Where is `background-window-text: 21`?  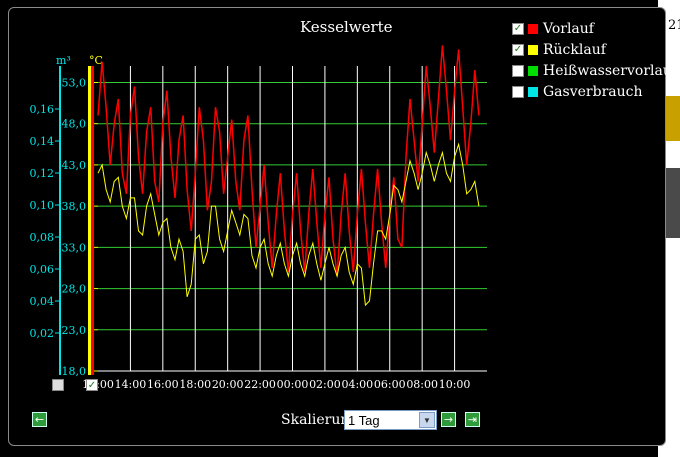 background-window-text: 21 is located at coordinates (674, 25).